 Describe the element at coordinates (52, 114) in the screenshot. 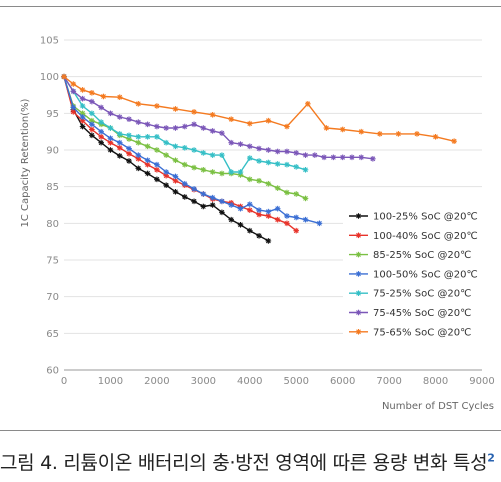

I see `y-tick-95: 95` at that location.